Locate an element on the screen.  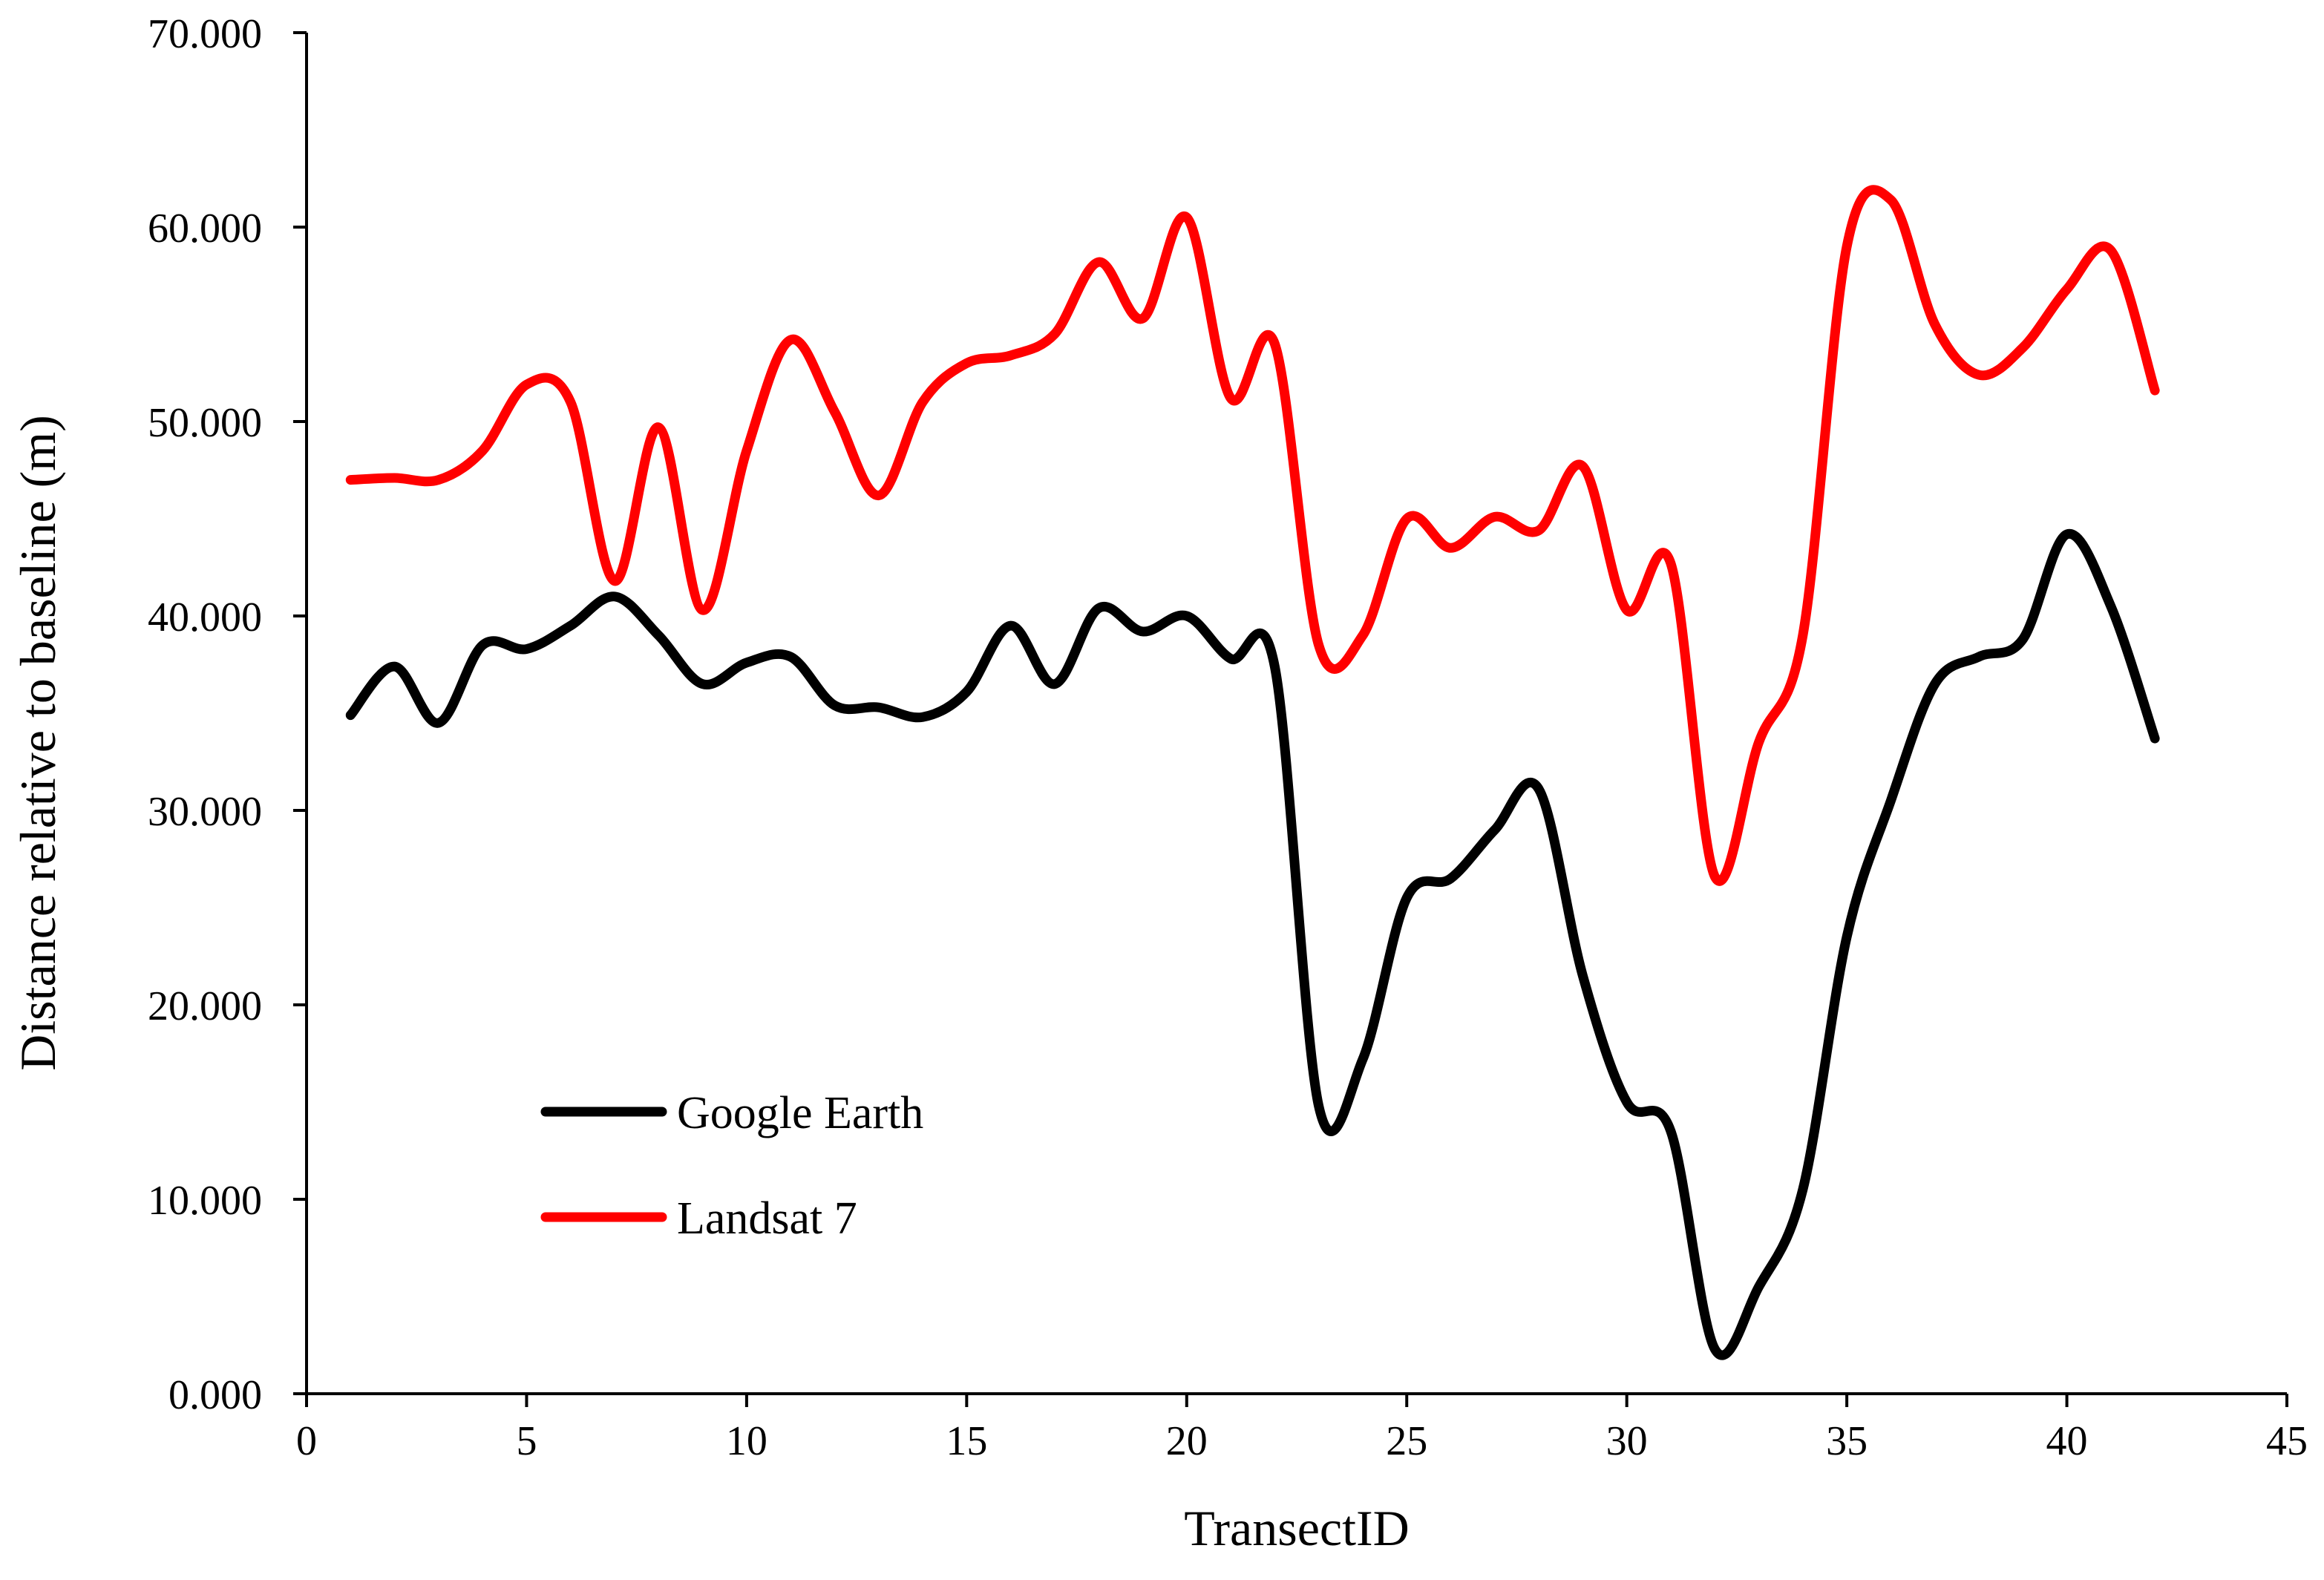
y-tick-label: 50.000 is located at coordinates (205, 423).